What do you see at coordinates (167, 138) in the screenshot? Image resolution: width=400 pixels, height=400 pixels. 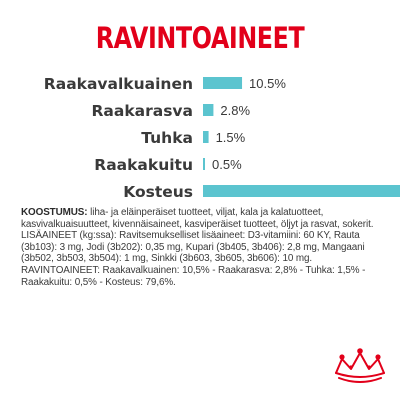 I see `category-label: Tuhka` at bounding box center [167, 138].